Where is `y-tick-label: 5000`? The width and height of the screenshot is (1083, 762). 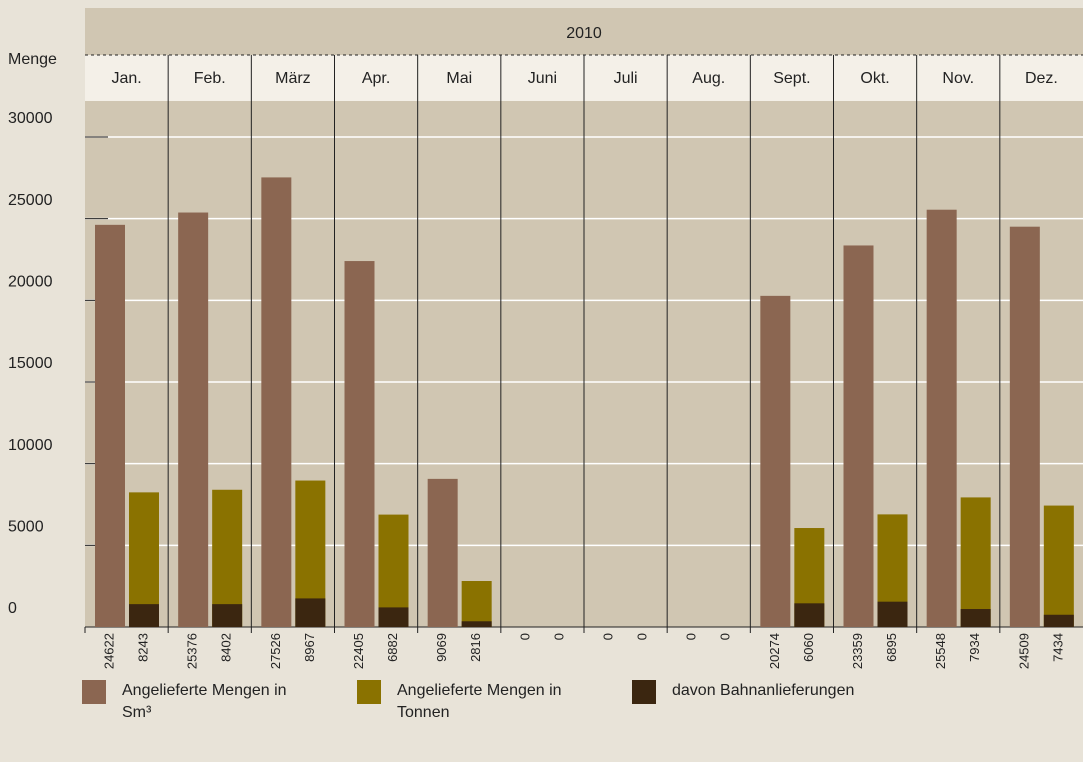
y-tick-label: 5000 is located at coordinates (26, 527).